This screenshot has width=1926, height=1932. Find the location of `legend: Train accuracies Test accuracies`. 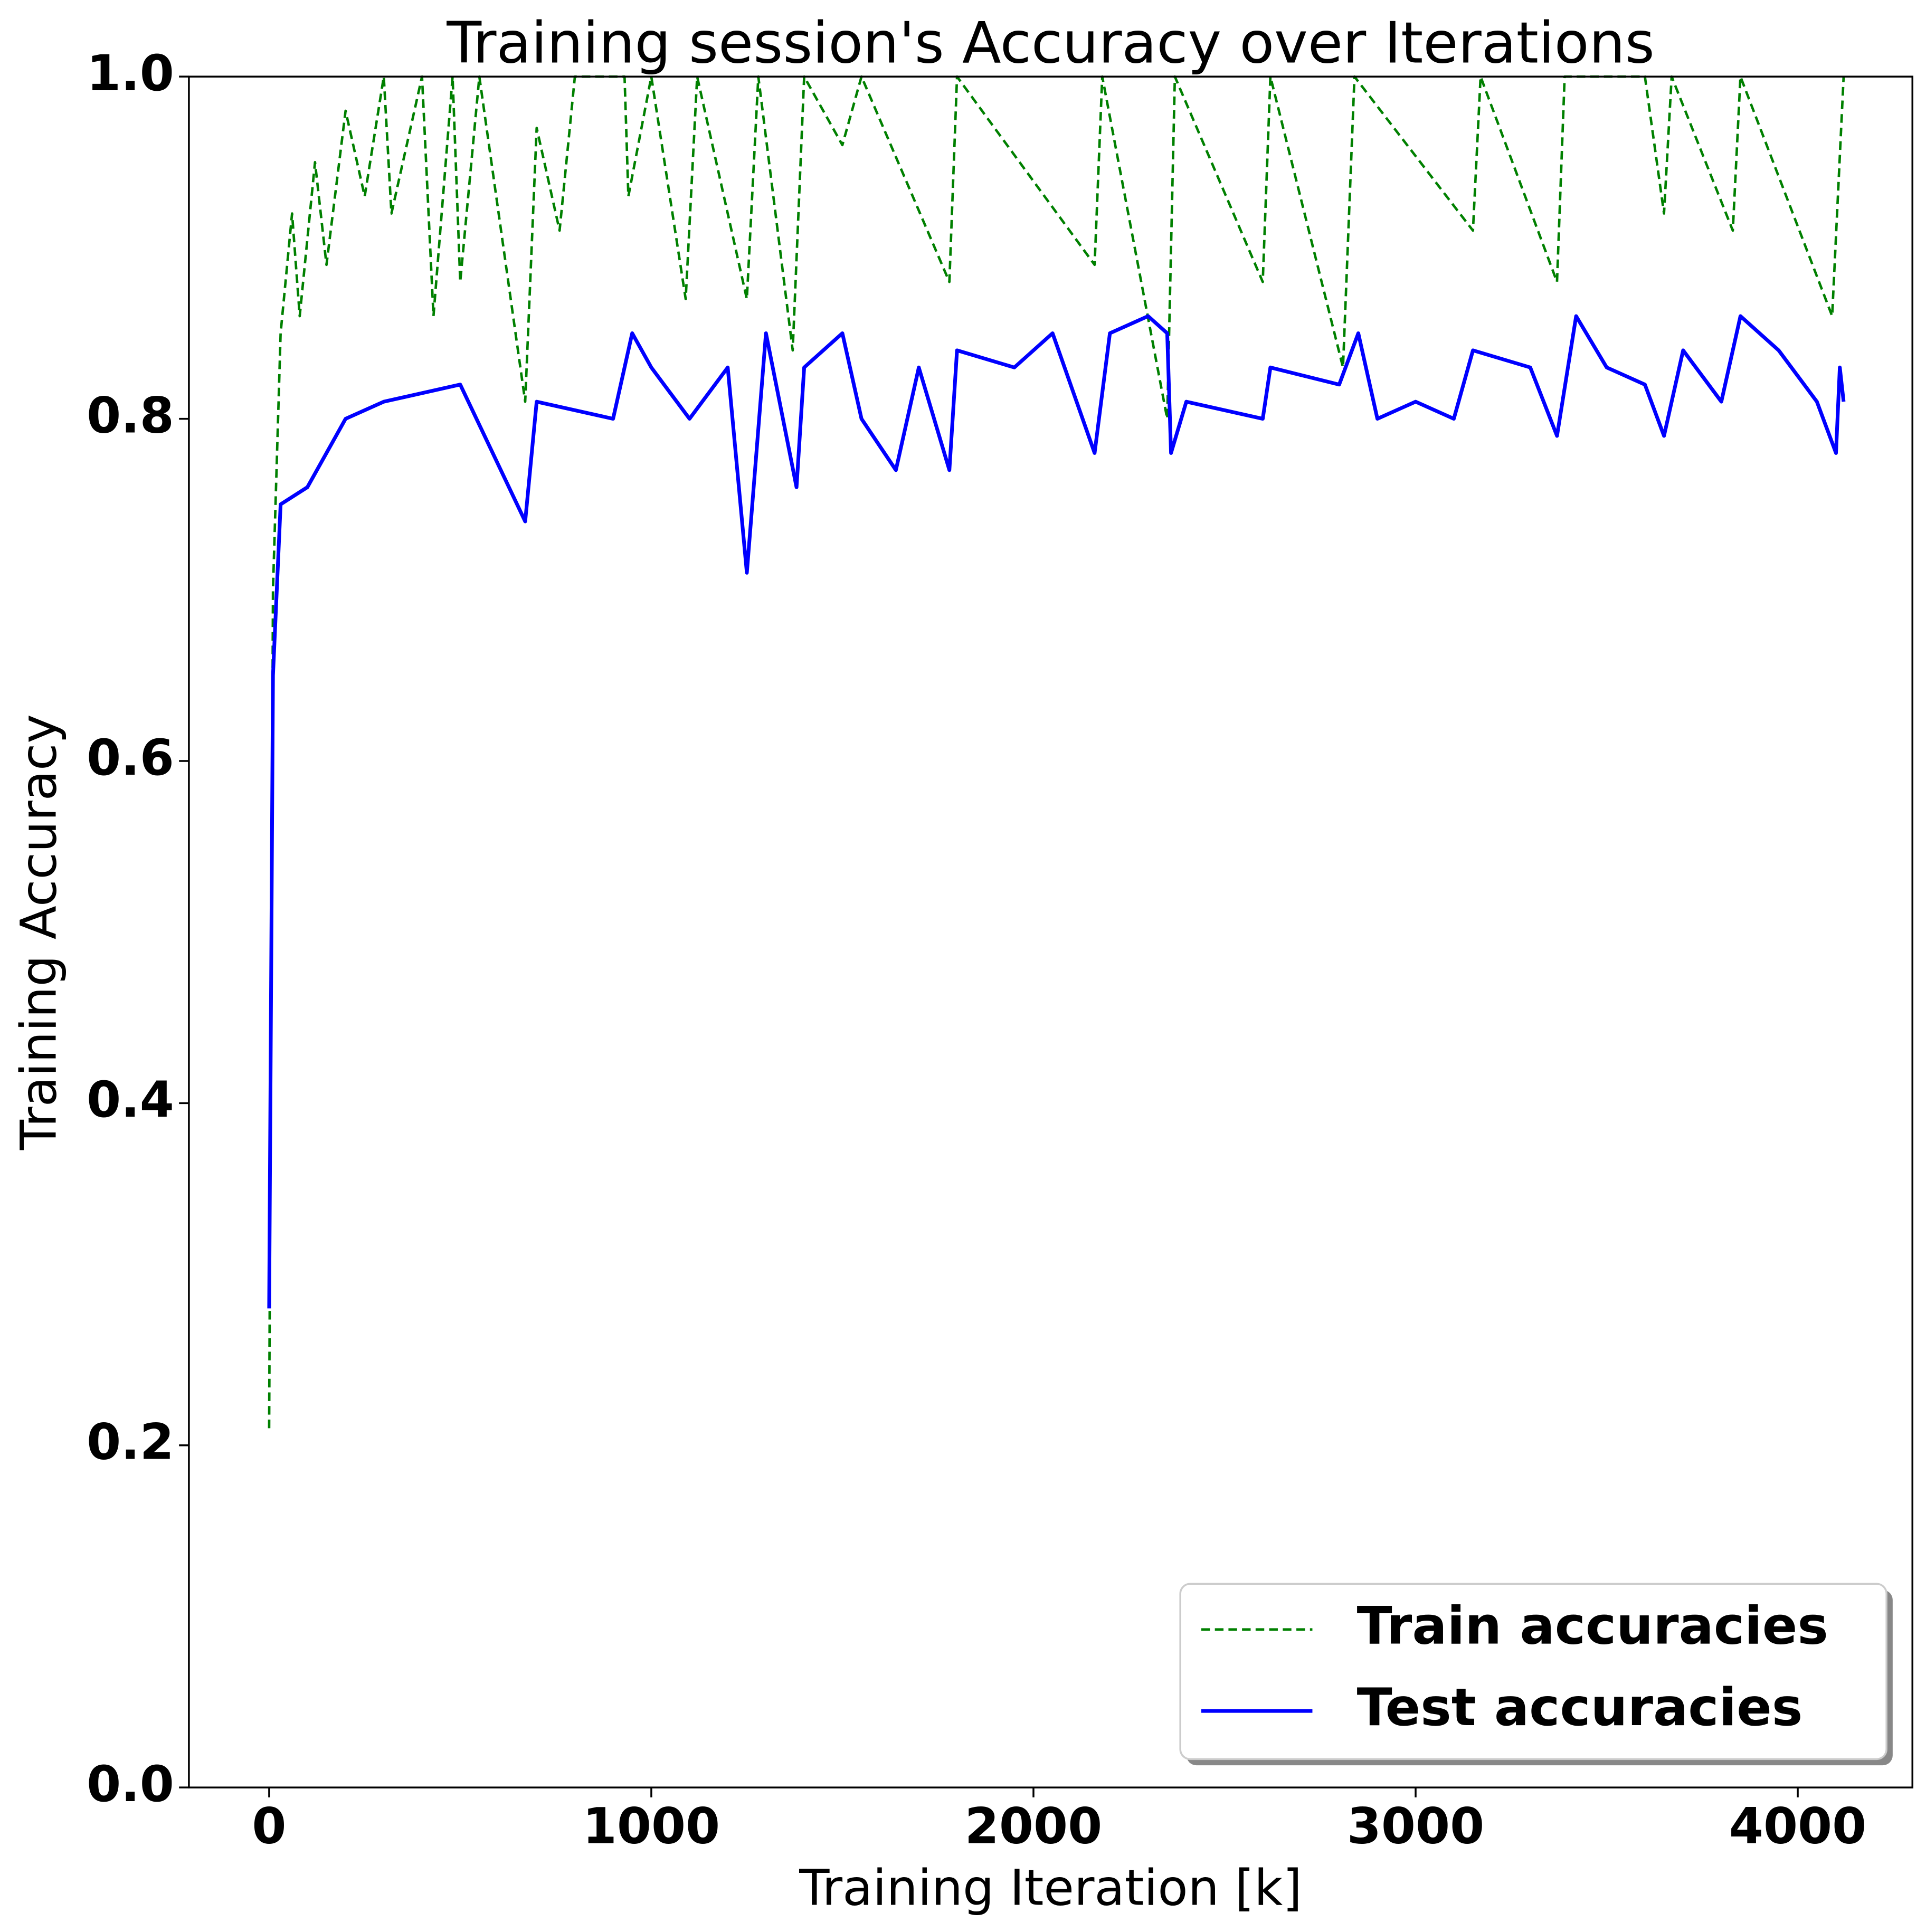

legend: Train accuracies Test accuracies is located at coordinates (1536, 1674).